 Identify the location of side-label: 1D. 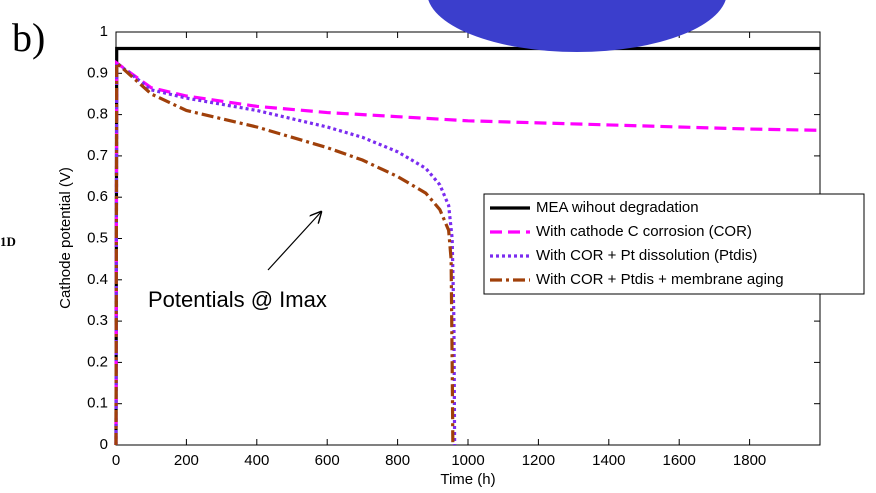
(8, 241).